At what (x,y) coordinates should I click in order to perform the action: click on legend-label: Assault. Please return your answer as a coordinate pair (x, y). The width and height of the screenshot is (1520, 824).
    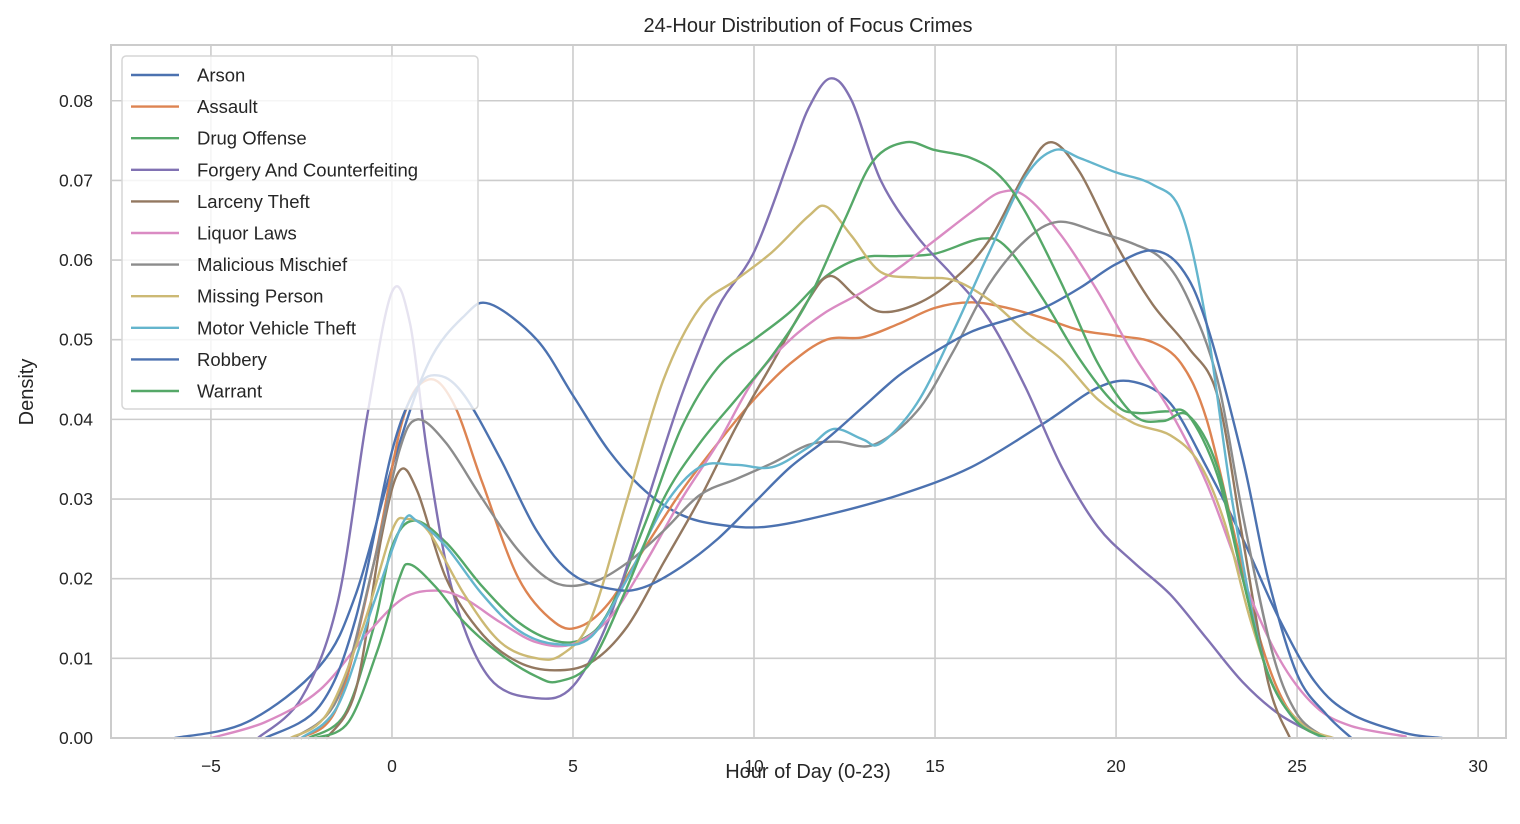
    Looking at the image, I should click on (227, 106).